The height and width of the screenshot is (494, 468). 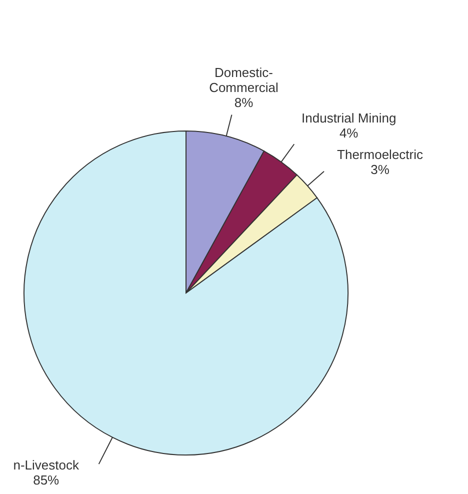 What do you see at coordinates (46, 480) in the screenshot?
I see `data-label: 85%` at bounding box center [46, 480].